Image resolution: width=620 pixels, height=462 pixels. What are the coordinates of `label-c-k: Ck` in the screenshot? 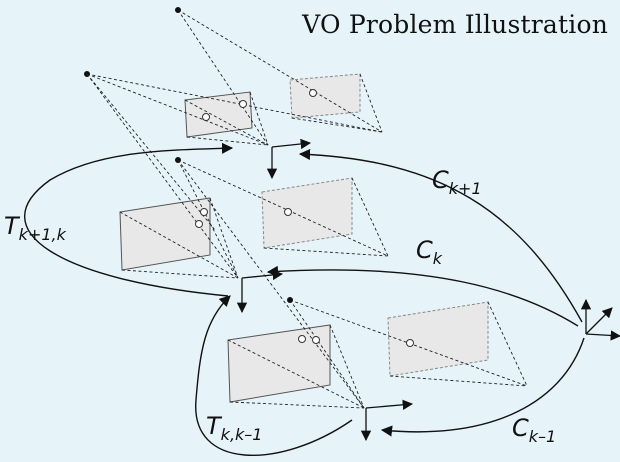 It's located at (429, 252).